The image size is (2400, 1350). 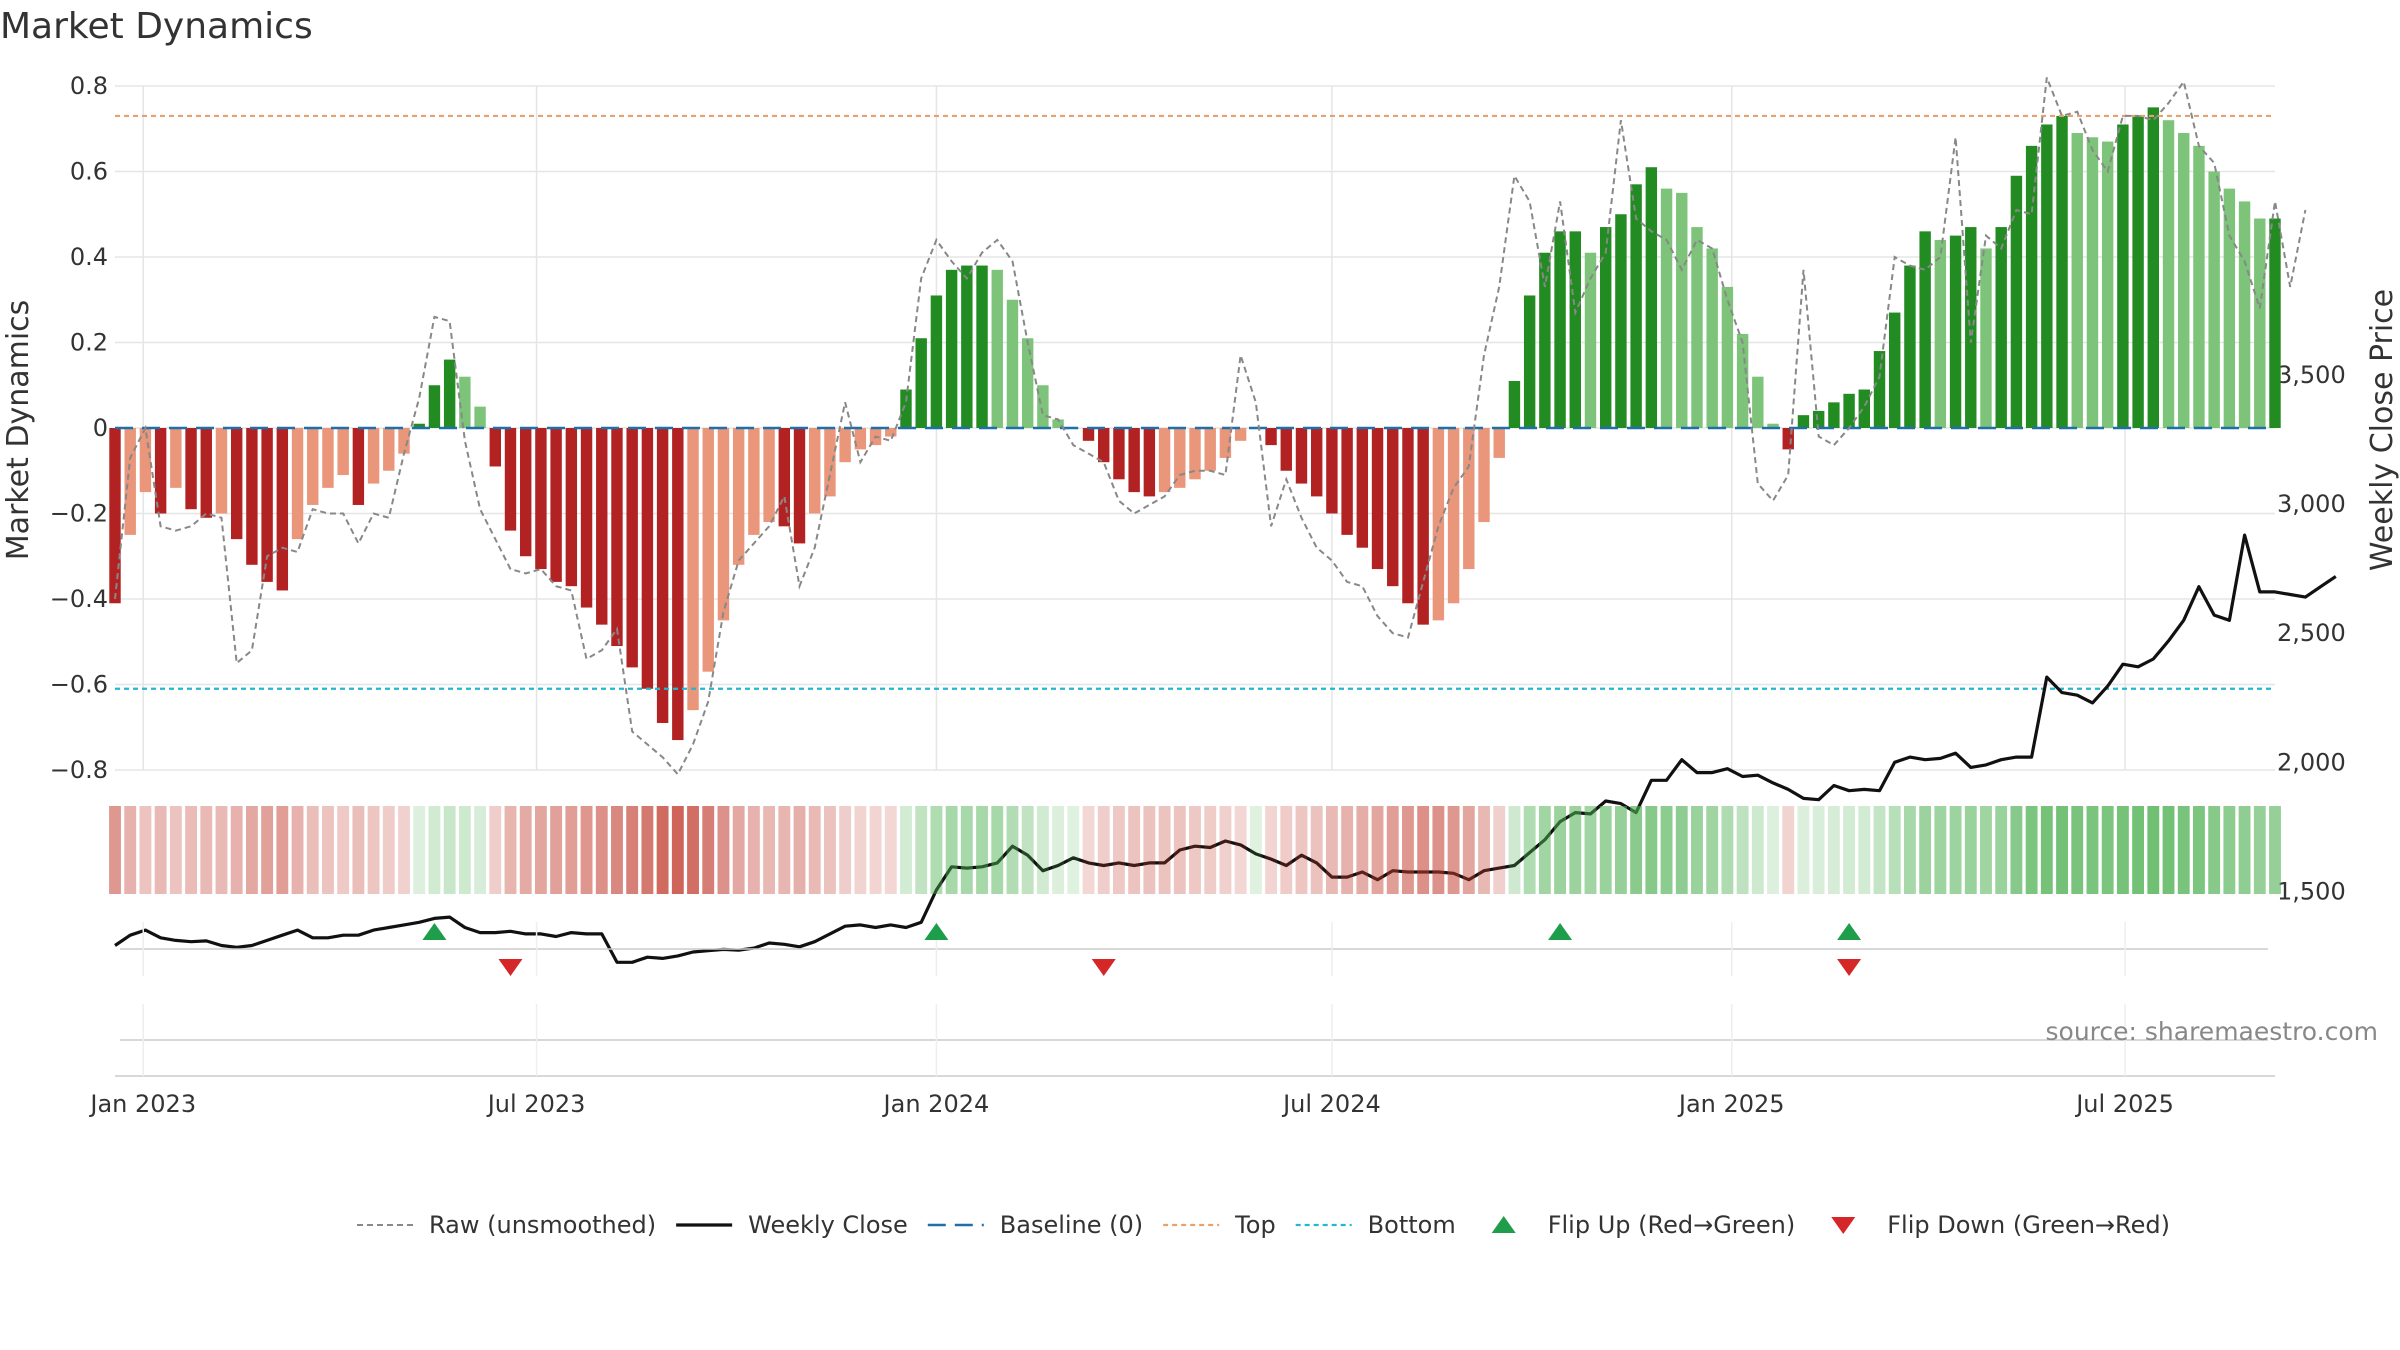 I want to click on y2-axis-ticks: 1,500 2,000 2,500 3,000 3,500, so click(x=2311, y=633).